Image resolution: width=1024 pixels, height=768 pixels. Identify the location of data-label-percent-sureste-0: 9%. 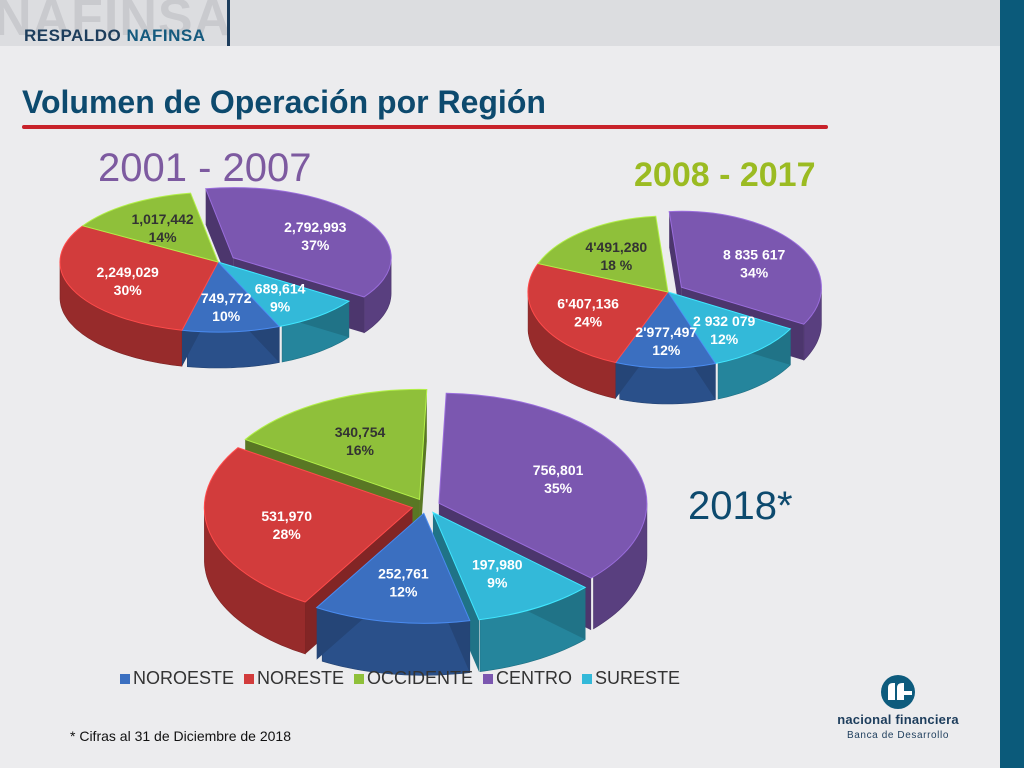
(280, 307).